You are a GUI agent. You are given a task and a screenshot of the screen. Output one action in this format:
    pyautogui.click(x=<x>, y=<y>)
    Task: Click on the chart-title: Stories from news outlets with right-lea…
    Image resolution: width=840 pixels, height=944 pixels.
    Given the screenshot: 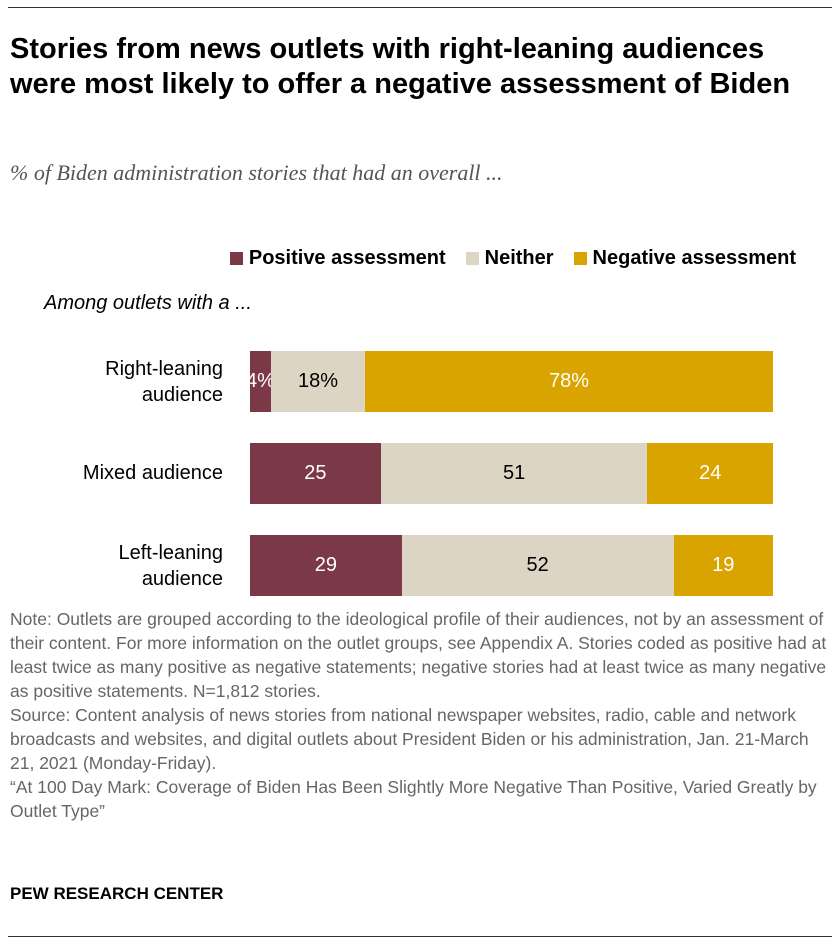 What is the action you would take?
    pyautogui.click(x=400, y=66)
    